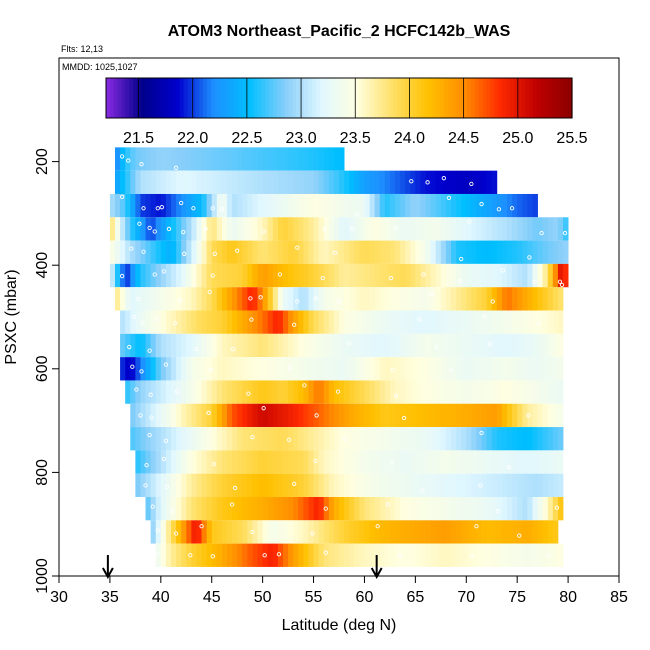  What do you see at coordinates (619, 597) in the screenshot?
I see `x-tick-label: 85` at bounding box center [619, 597].